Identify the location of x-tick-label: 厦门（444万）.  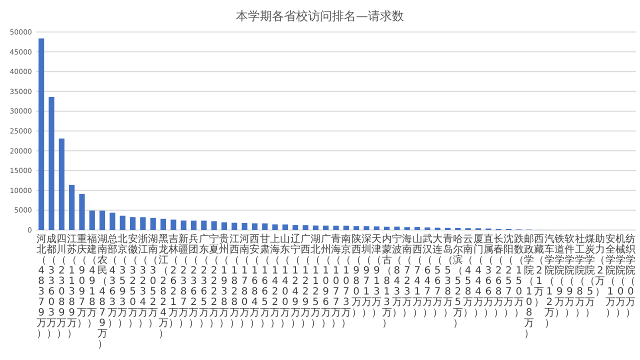
(478, 276).